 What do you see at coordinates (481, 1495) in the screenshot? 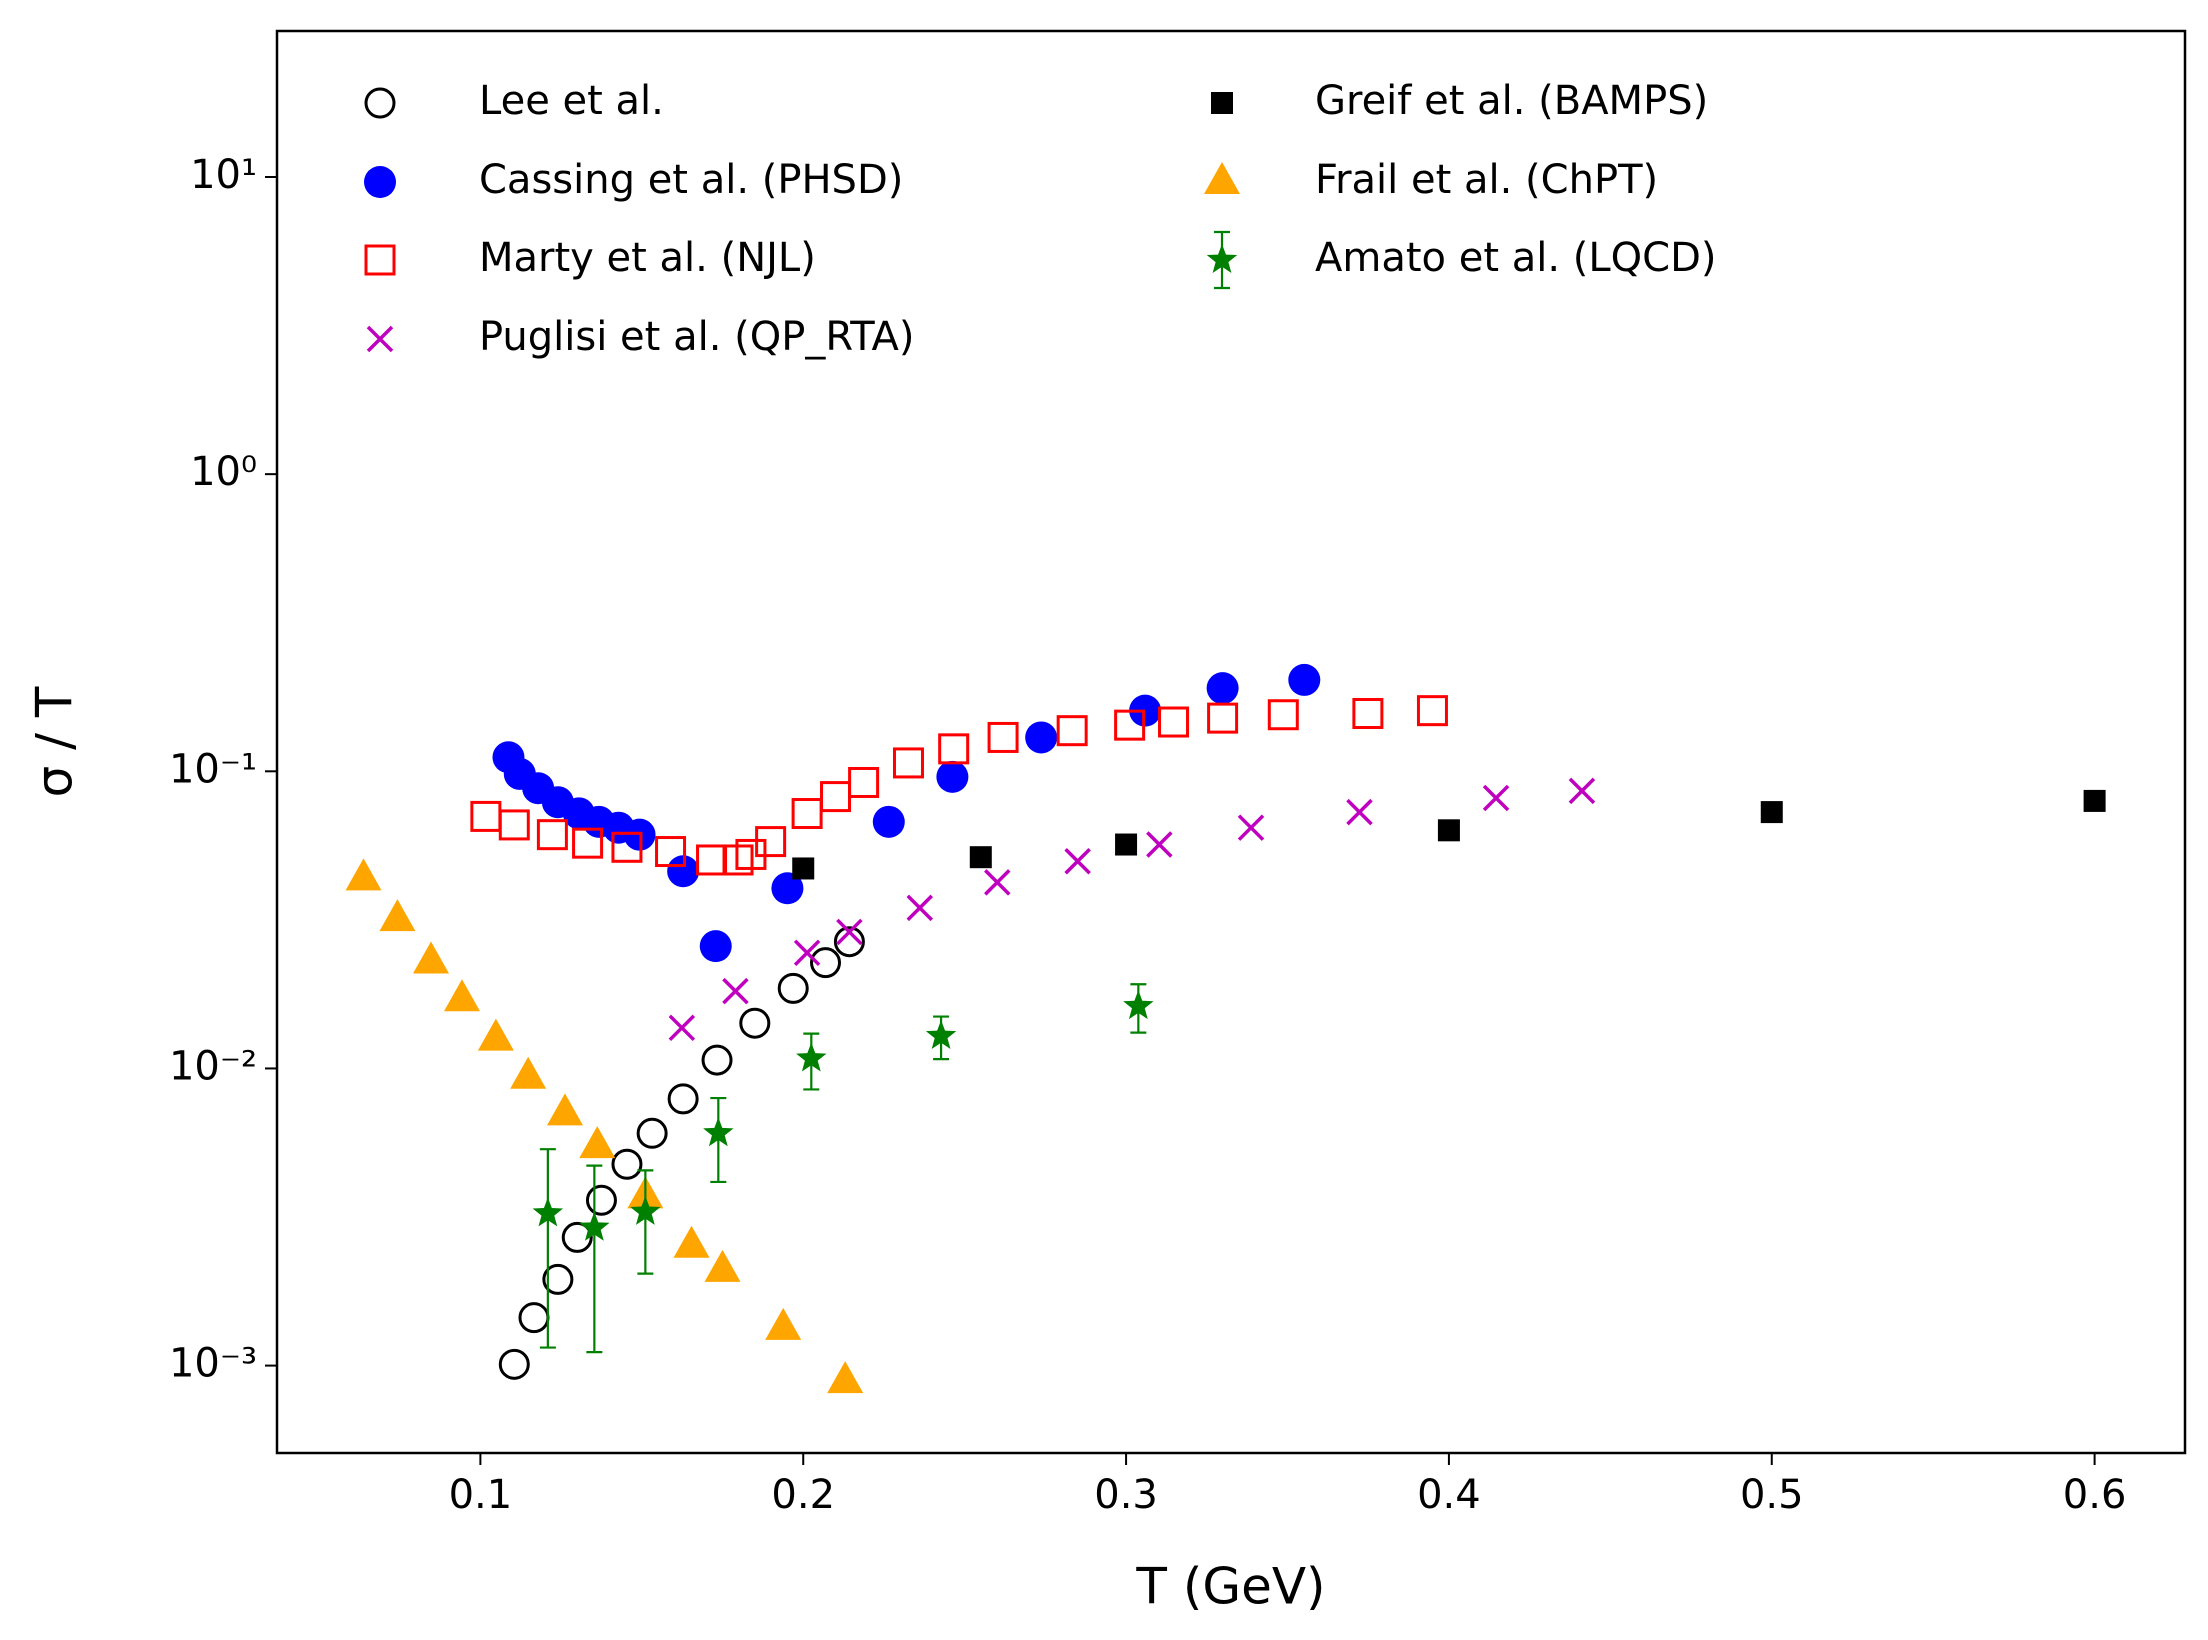
I see `x-tick-label: 0.1` at bounding box center [481, 1495].